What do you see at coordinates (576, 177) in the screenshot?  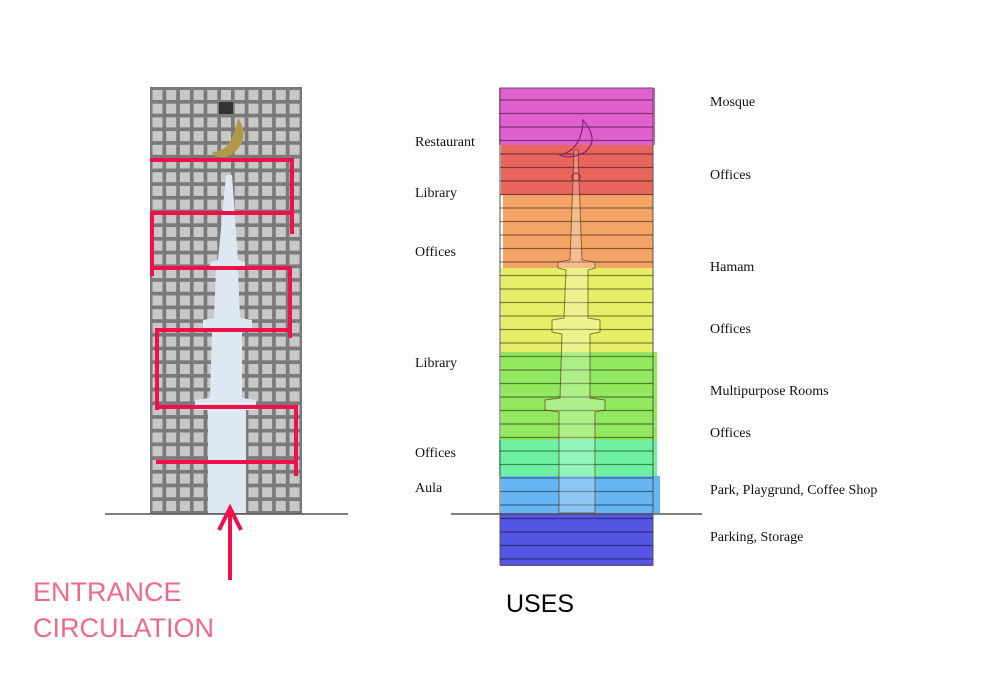 I see `spire-ball` at bounding box center [576, 177].